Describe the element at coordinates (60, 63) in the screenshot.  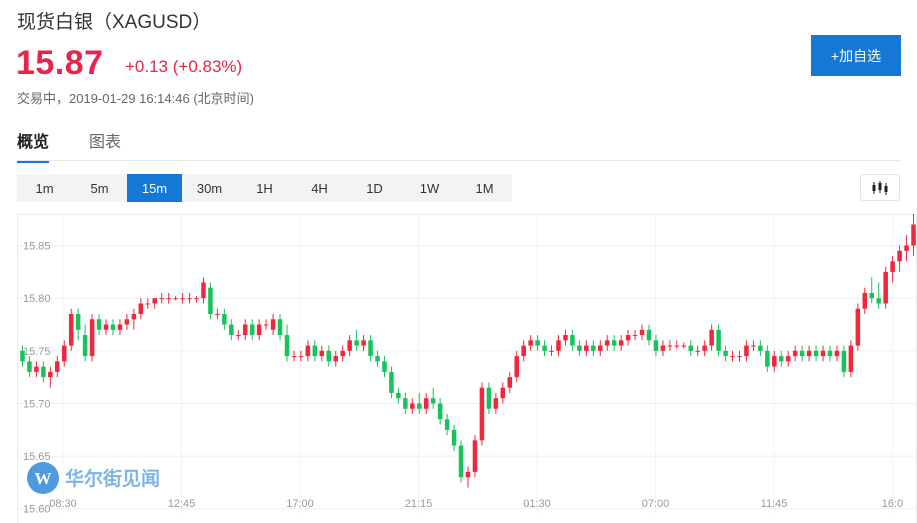
I see `current-price: 15.87` at that location.